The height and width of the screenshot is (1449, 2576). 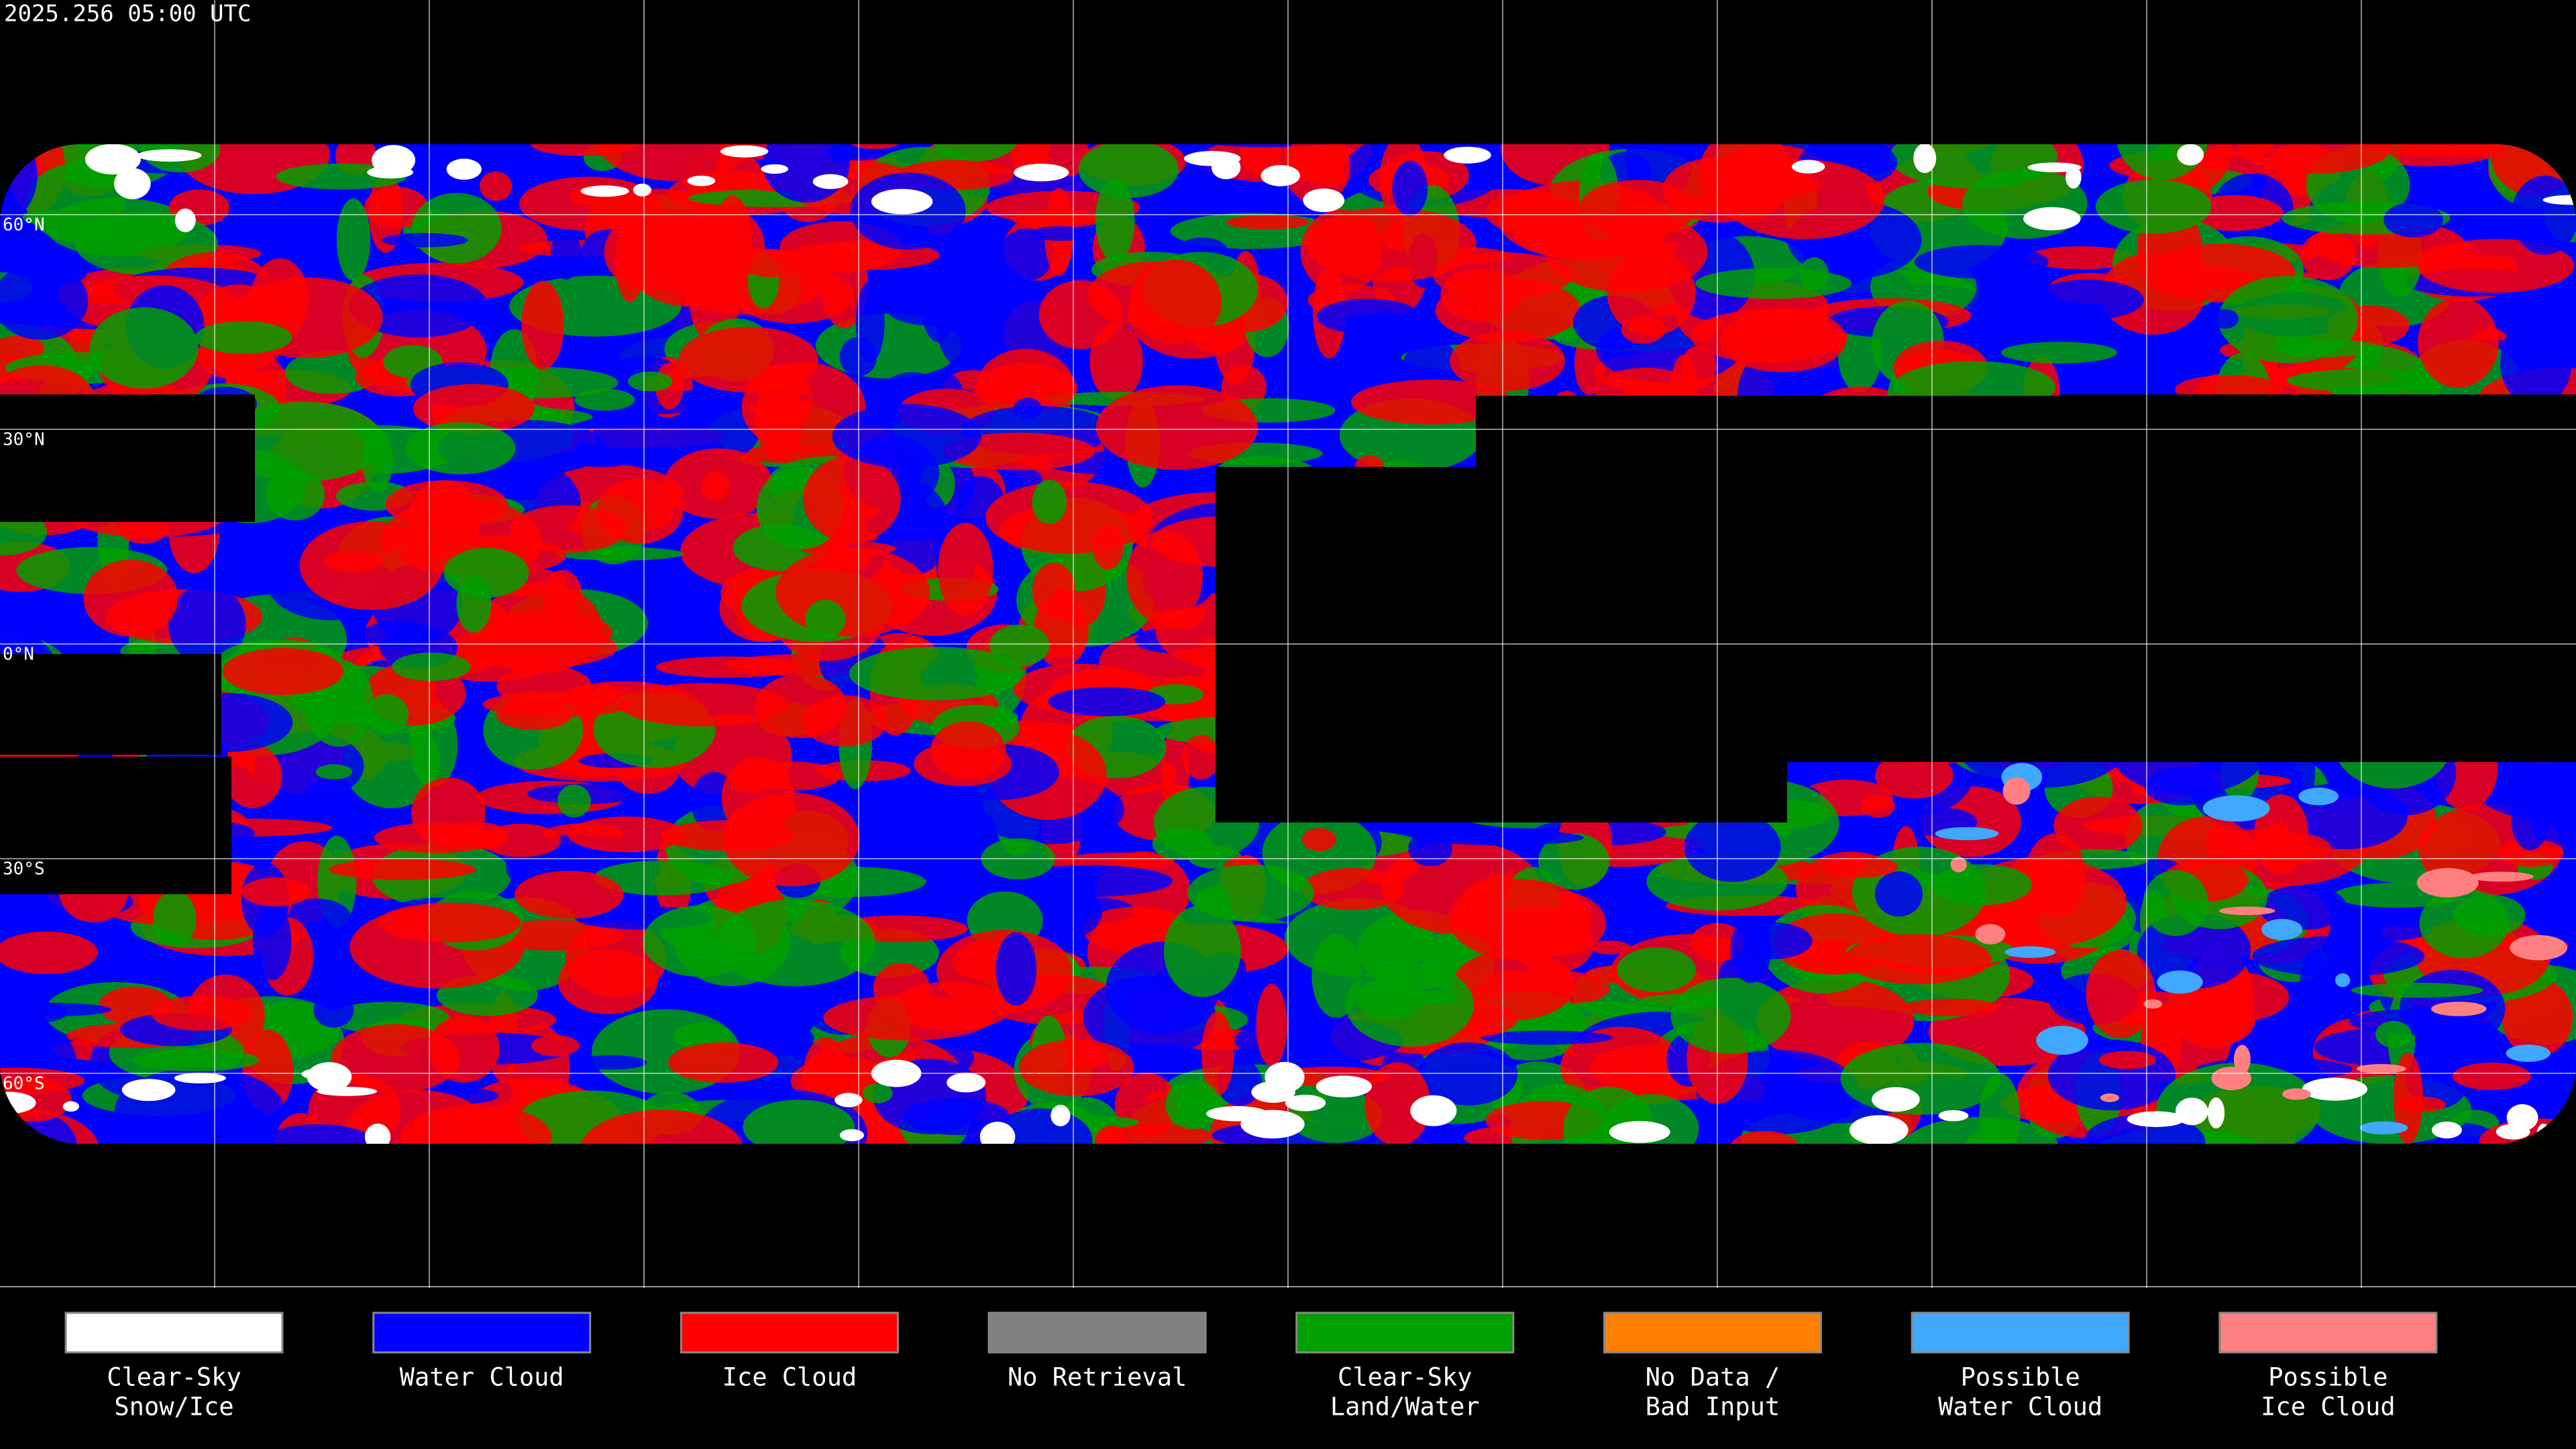 What do you see at coordinates (482, 1377) in the screenshot?
I see `legend-label: Water Cloud` at bounding box center [482, 1377].